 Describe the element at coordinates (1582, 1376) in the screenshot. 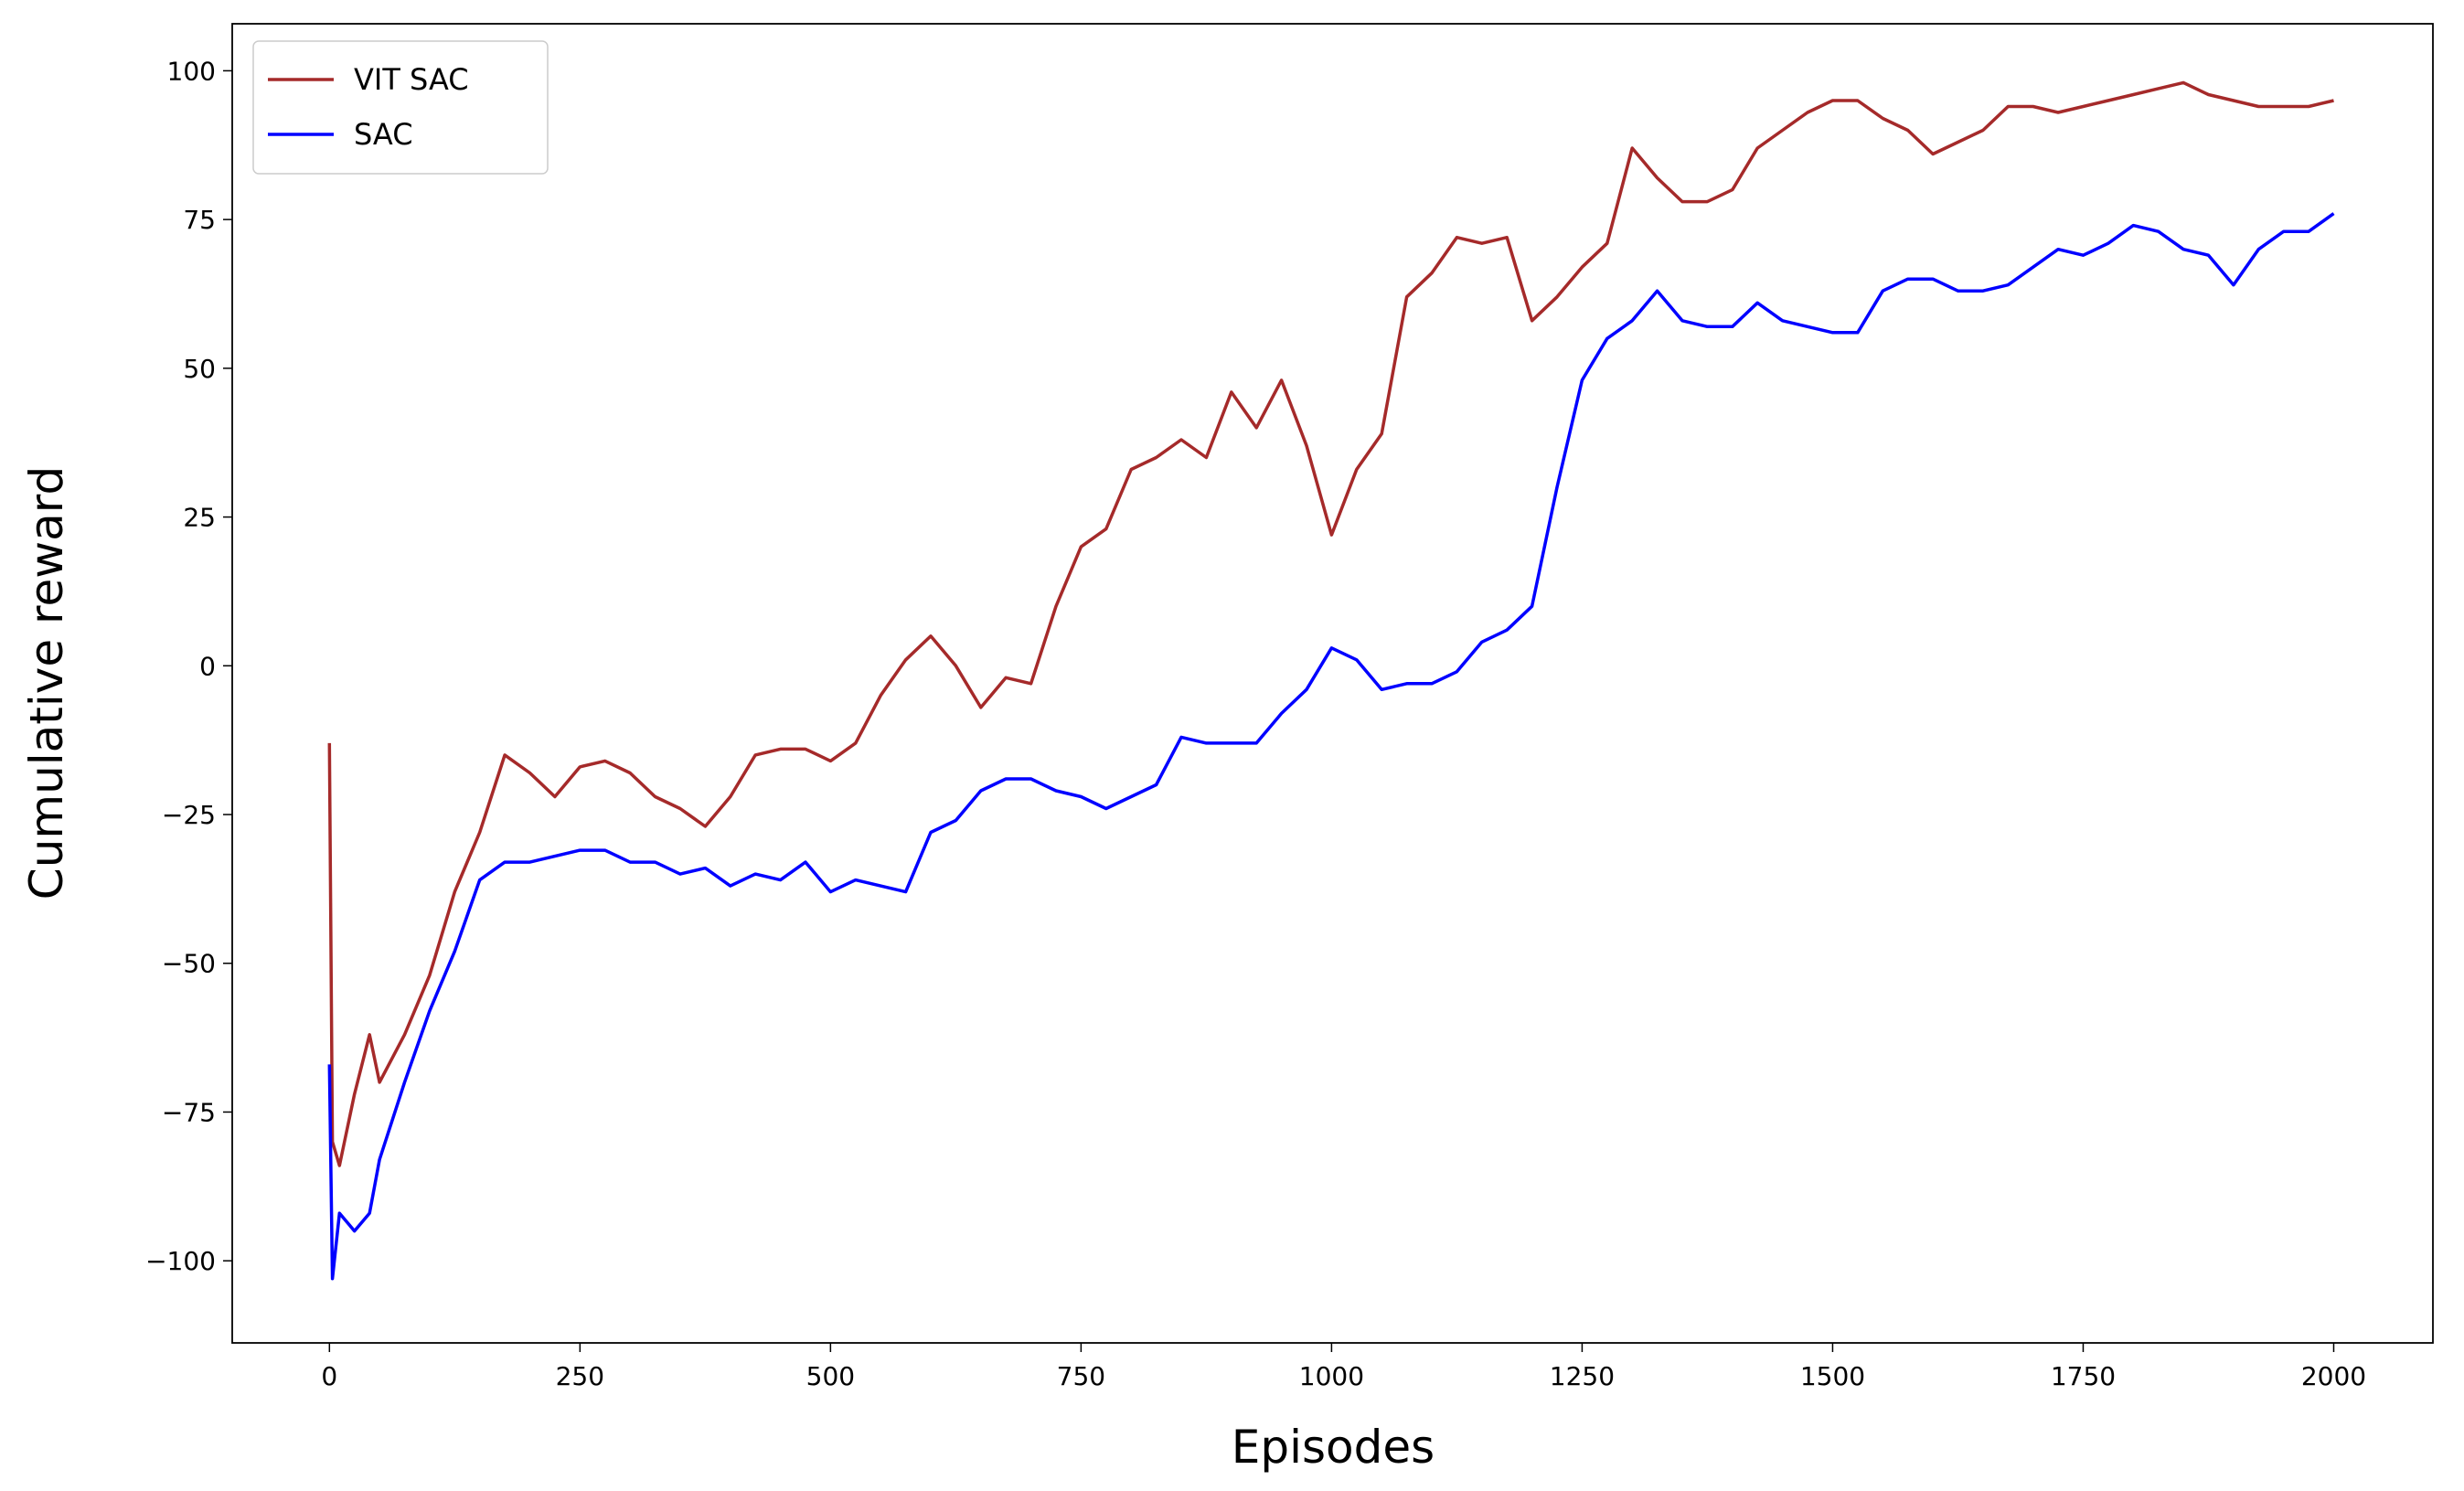

I see `x-tick-label: 1250` at that location.